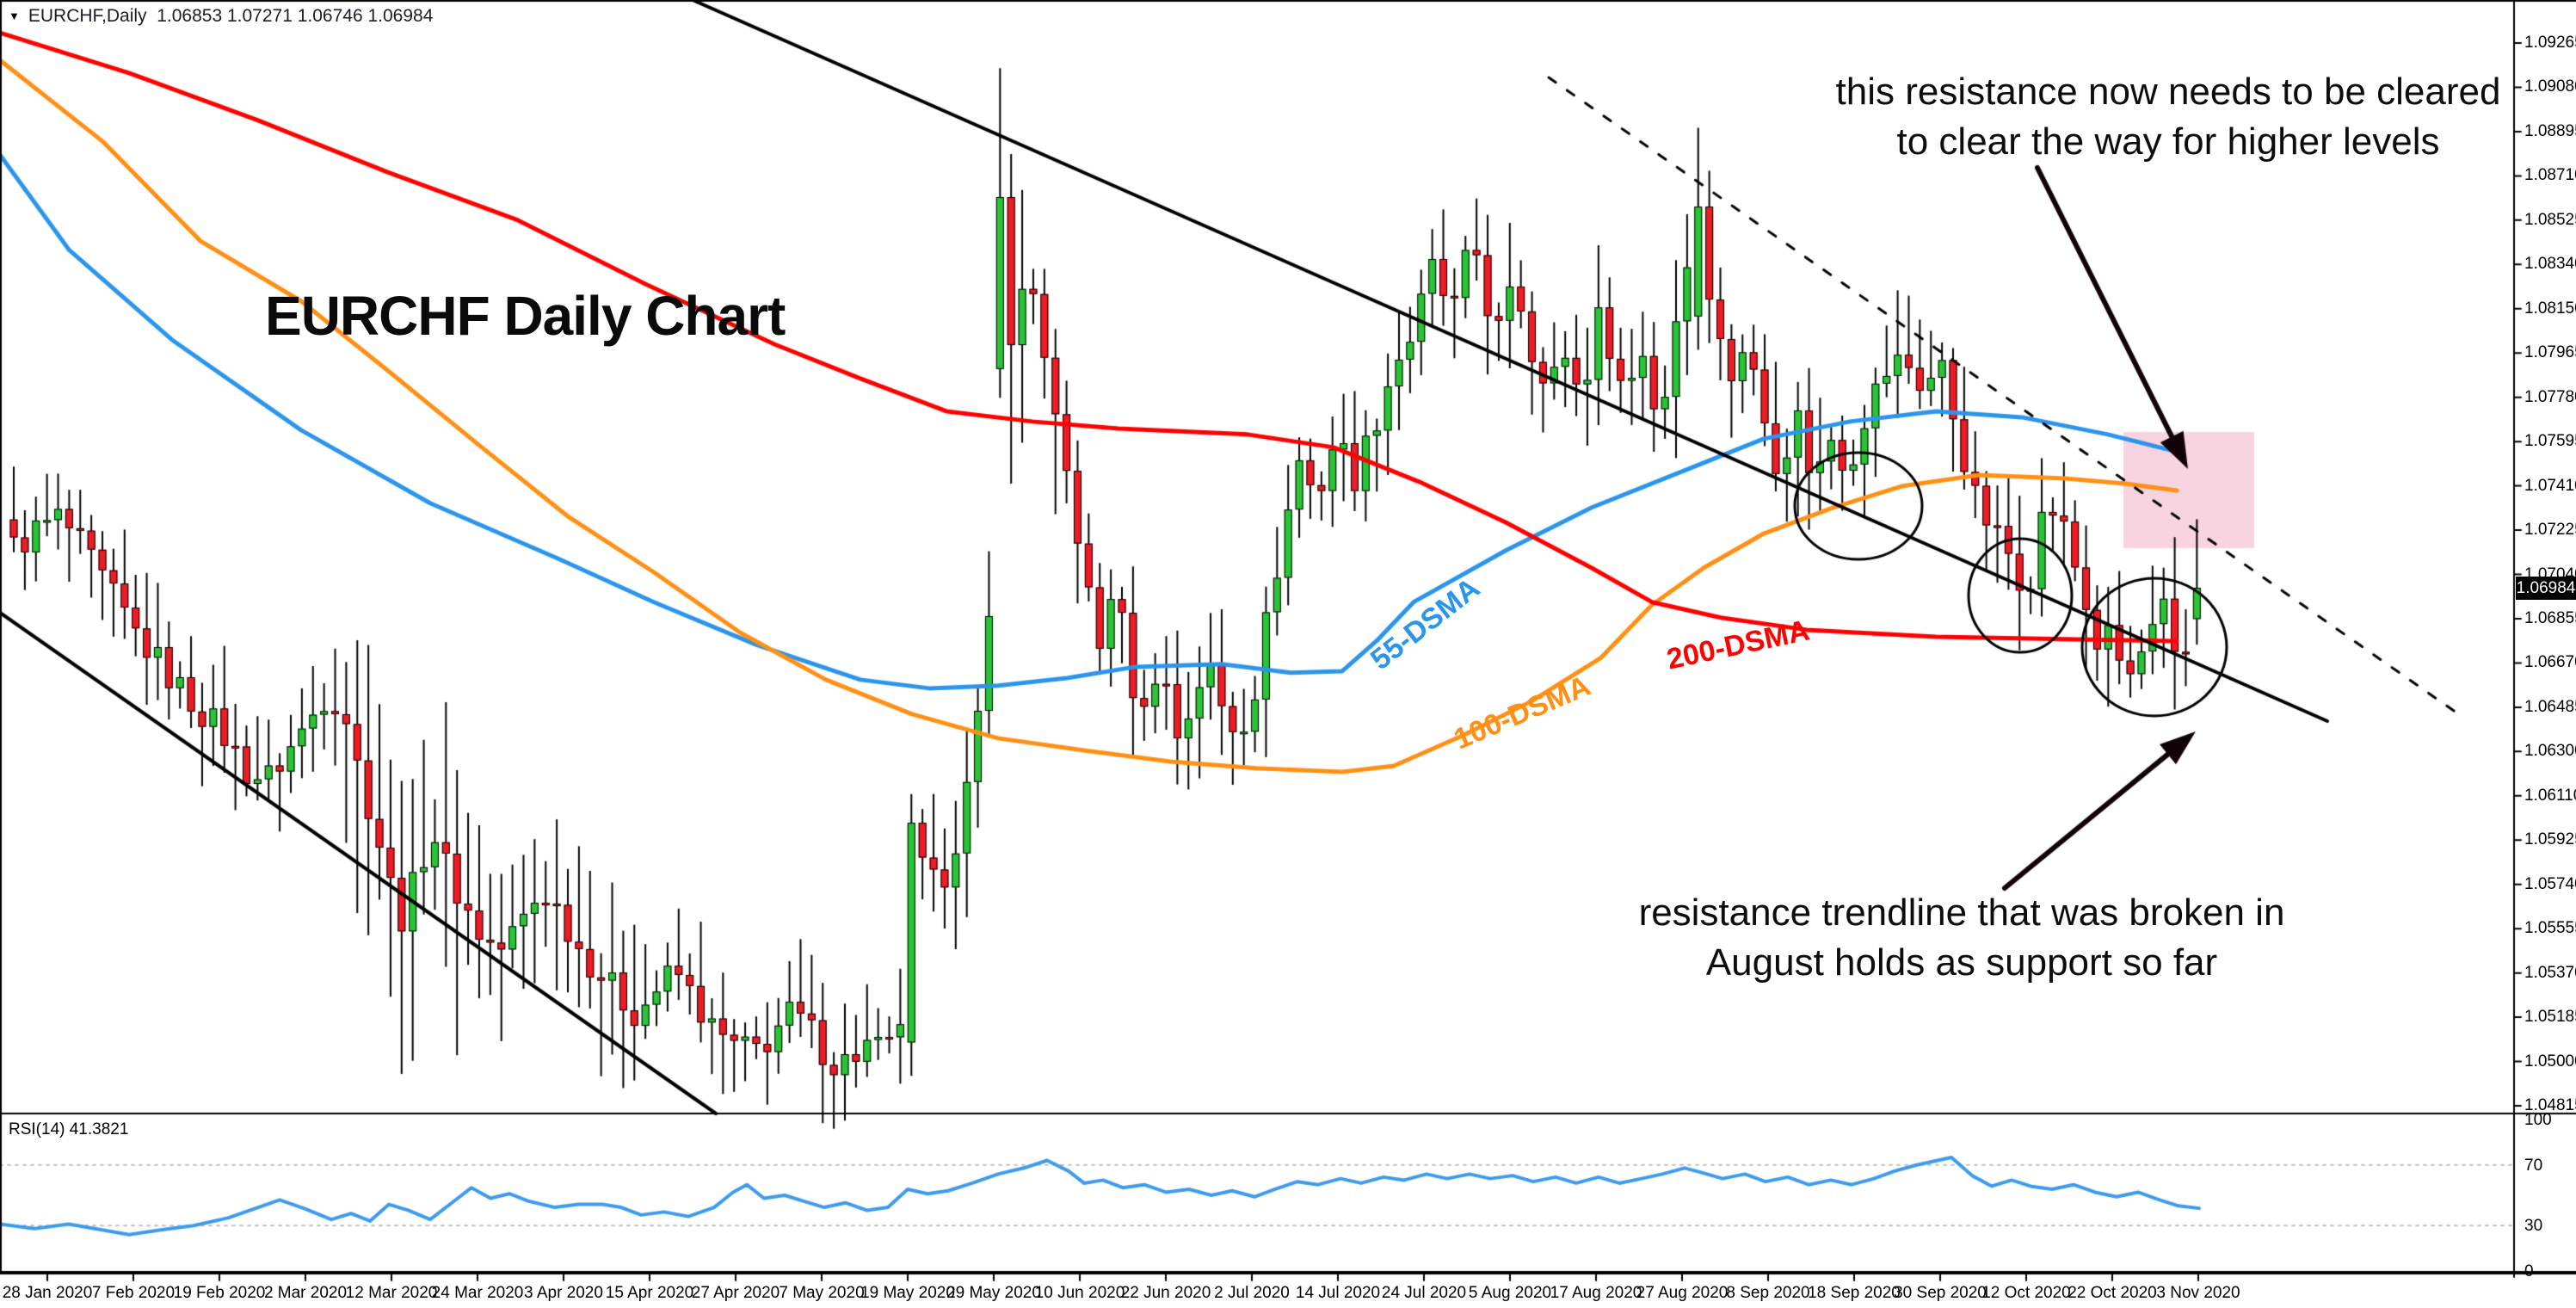 Image resolution: width=2576 pixels, height=1308 pixels. What do you see at coordinates (2550, 130) in the screenshot?
I see `price-axis-label: 1.08895` at bounding box center [2550, 130].